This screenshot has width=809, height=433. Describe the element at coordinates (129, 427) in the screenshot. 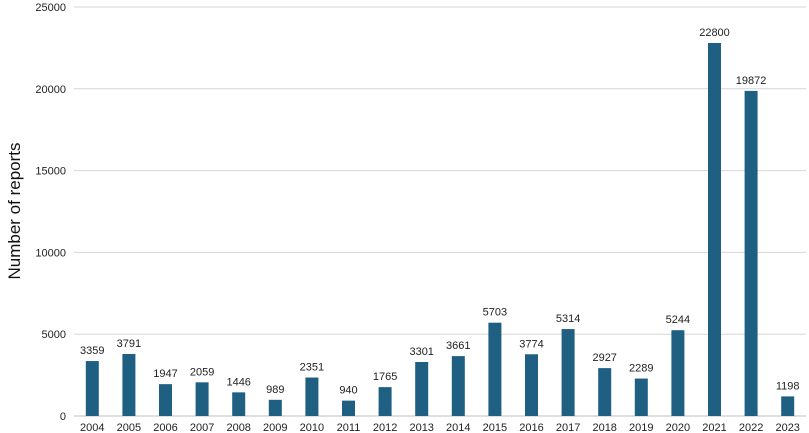

I see `x-tick-label: 2005` at that location.